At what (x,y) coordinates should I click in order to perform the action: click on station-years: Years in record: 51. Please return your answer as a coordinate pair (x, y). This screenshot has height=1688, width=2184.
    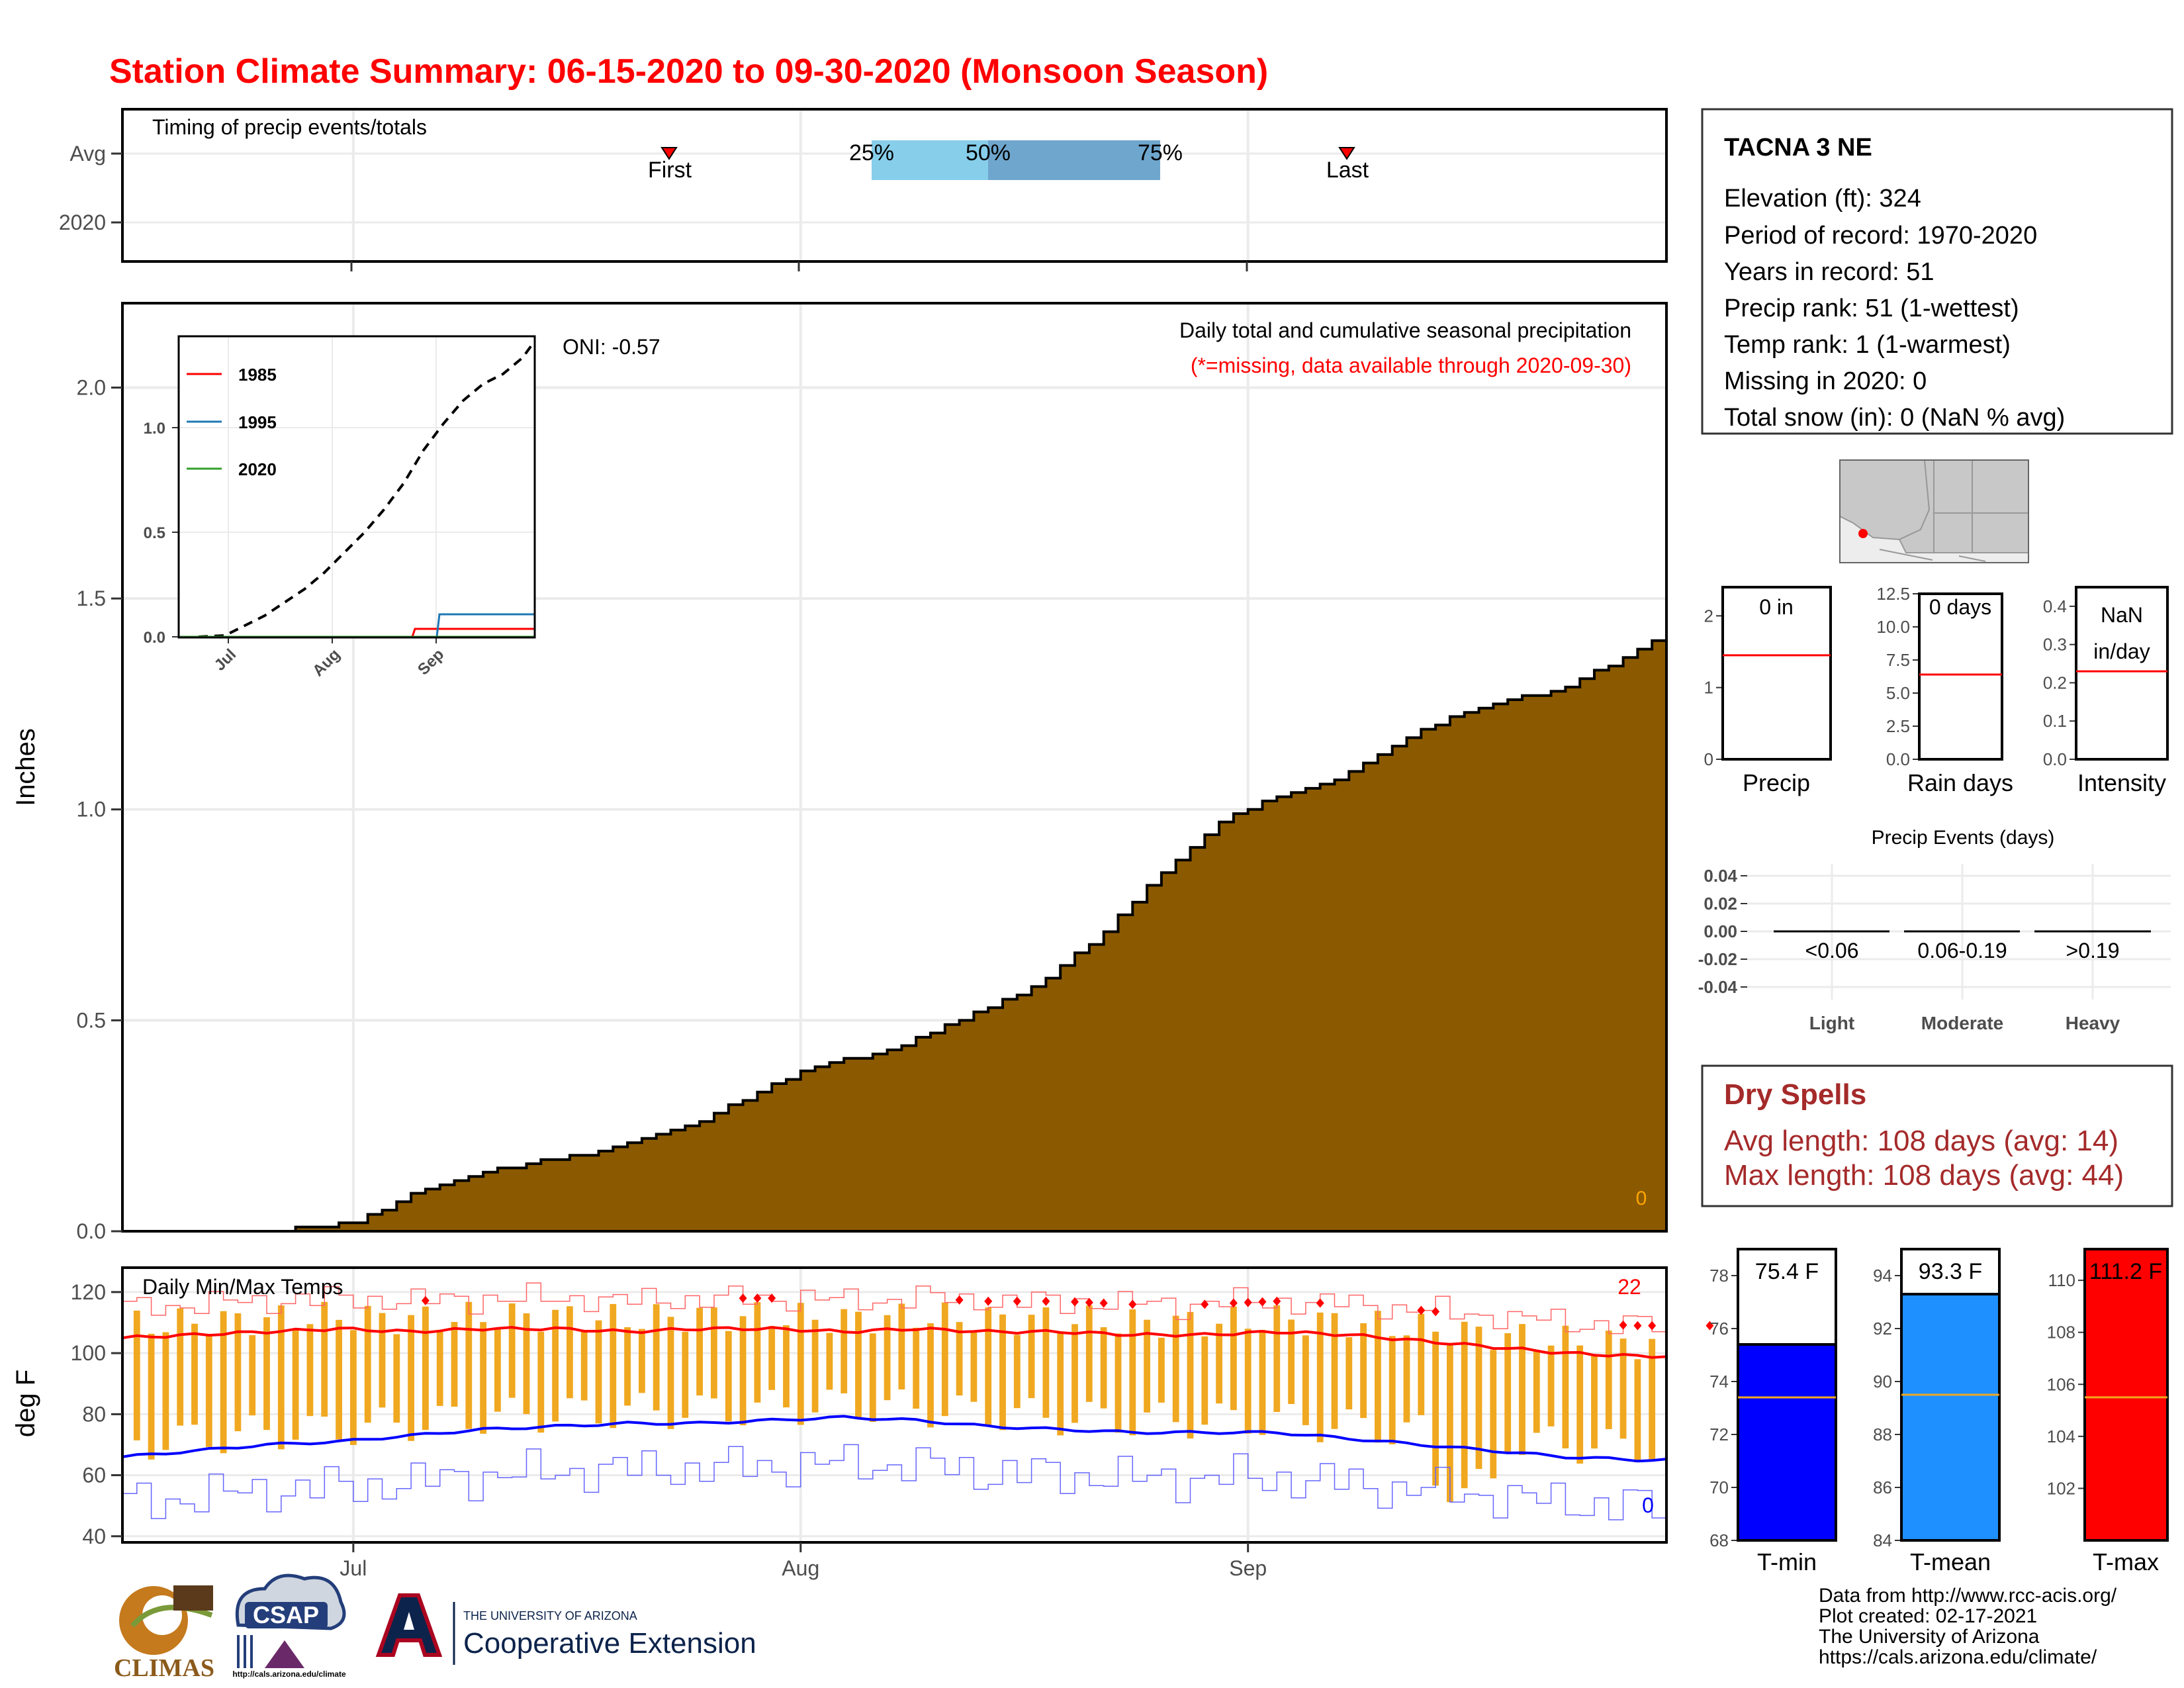
    Looking at the image, I should click on (1829, 272).